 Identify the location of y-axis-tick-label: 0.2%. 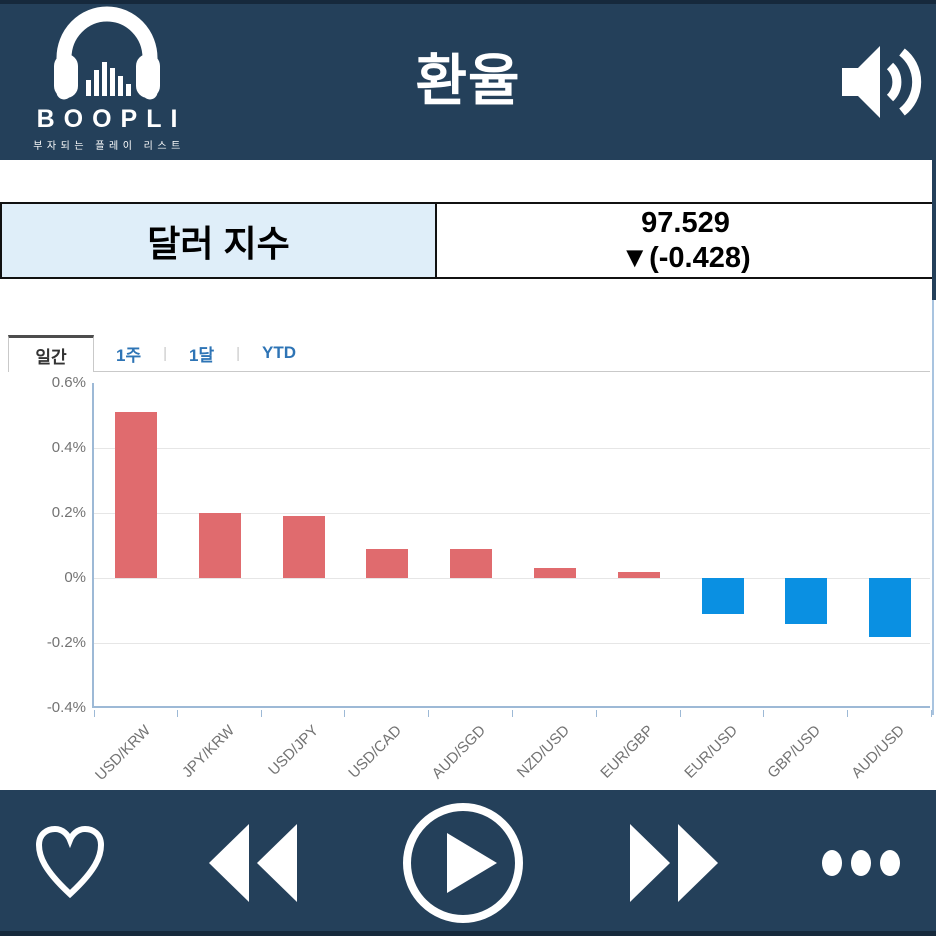
(68, 512).